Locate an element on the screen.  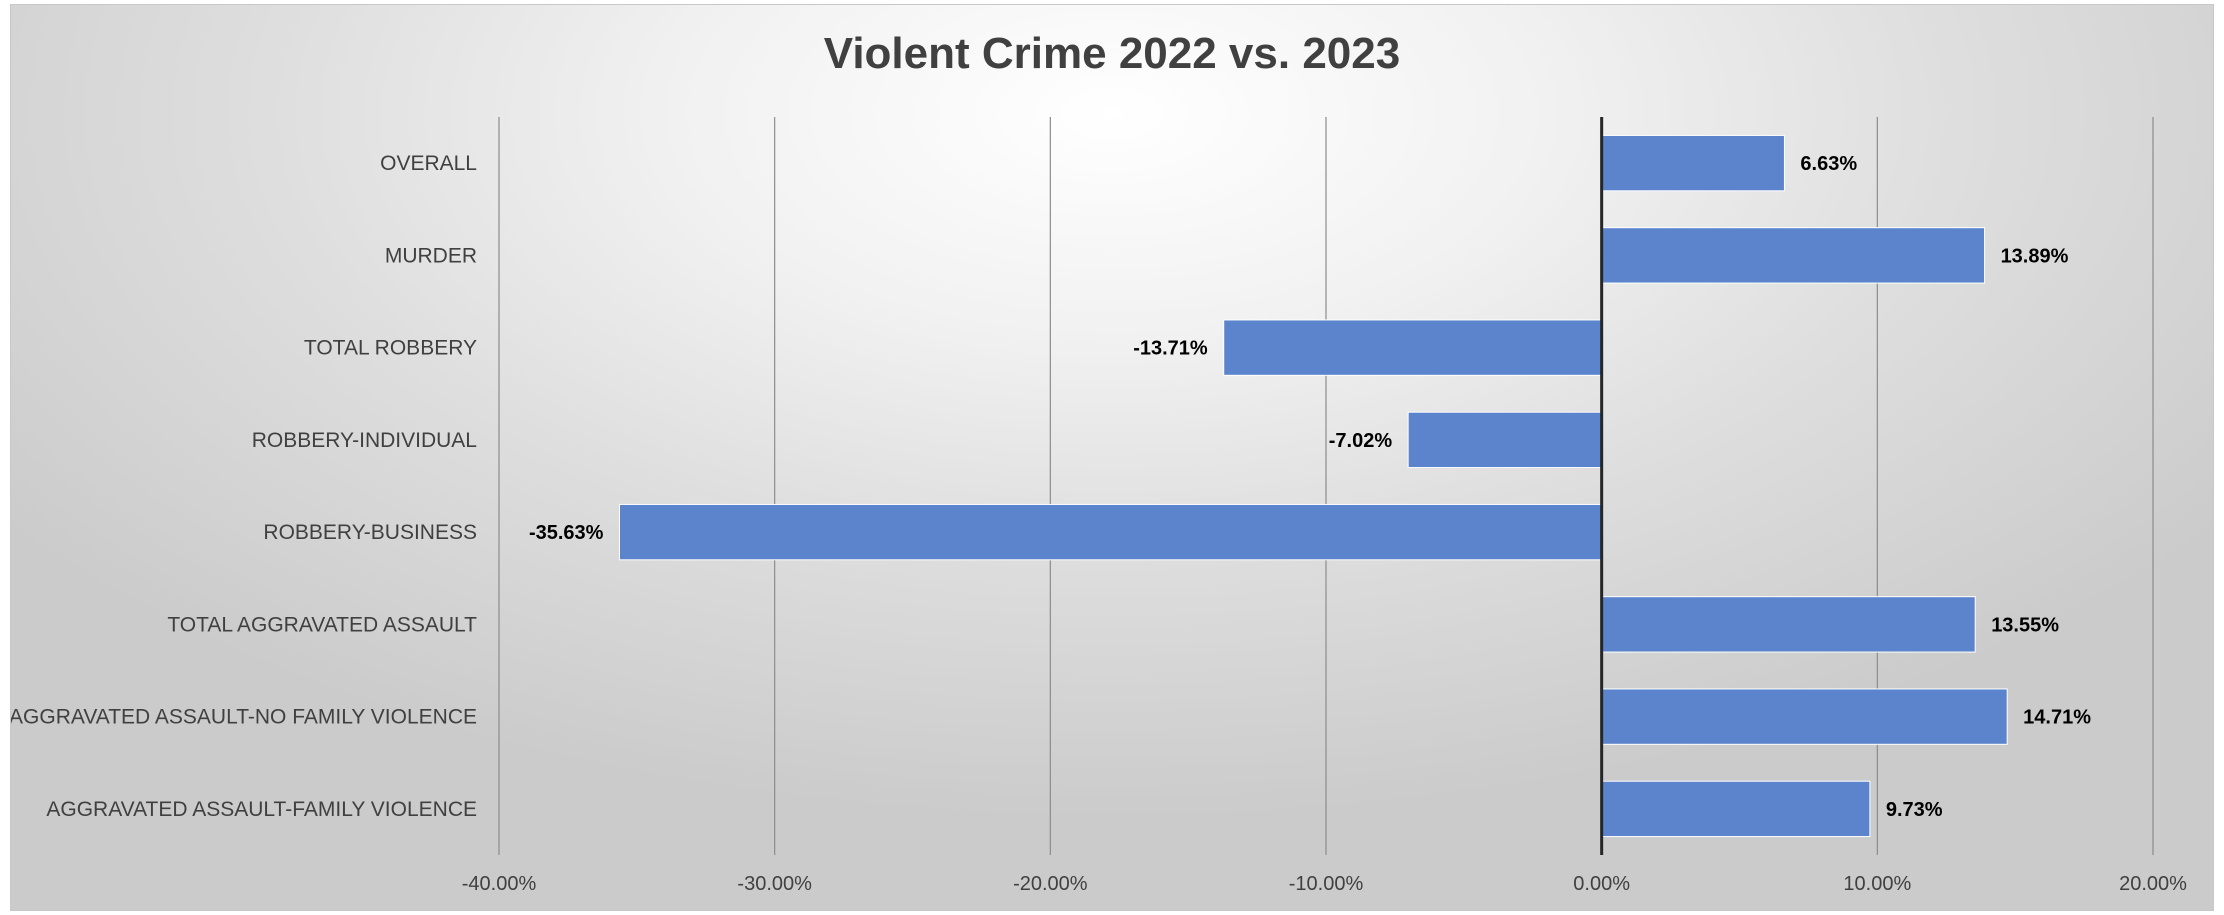
data-label: 13.55% is located at coordinates (2025, 625).